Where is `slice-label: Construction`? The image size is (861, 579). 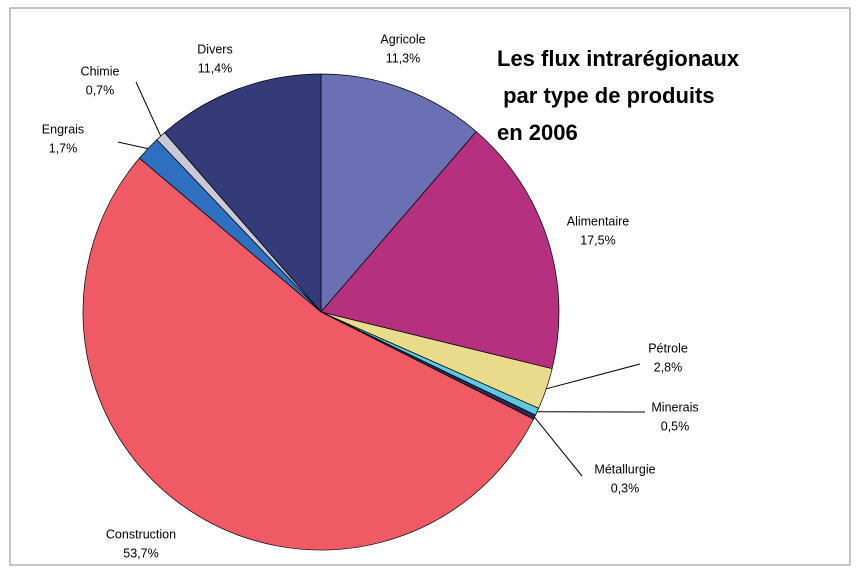
slice-label: Construction is located at coordinates (141, 534).